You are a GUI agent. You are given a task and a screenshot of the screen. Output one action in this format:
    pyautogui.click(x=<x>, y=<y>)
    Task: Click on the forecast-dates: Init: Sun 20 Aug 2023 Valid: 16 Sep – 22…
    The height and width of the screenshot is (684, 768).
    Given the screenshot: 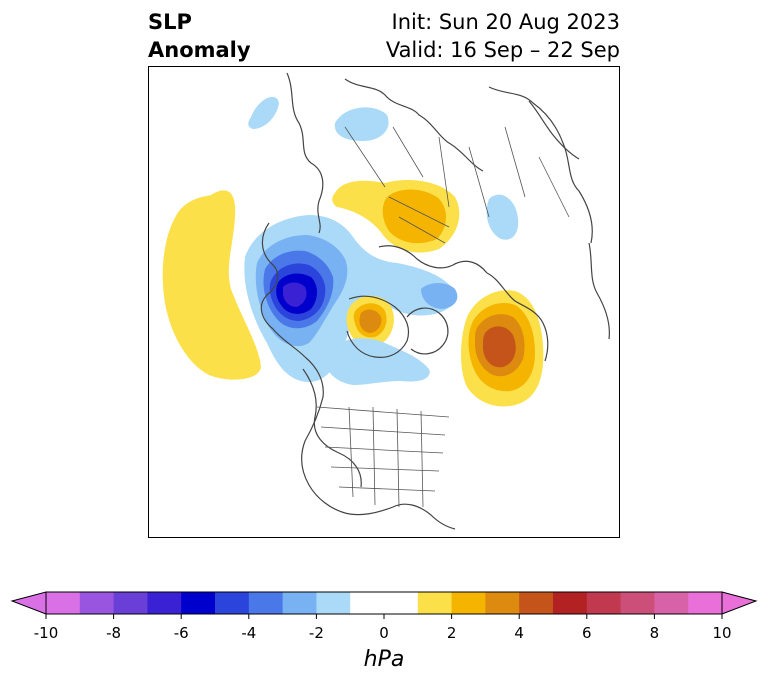 What is the action you would take?
    pyautogui.click(x=503, y=36)
    